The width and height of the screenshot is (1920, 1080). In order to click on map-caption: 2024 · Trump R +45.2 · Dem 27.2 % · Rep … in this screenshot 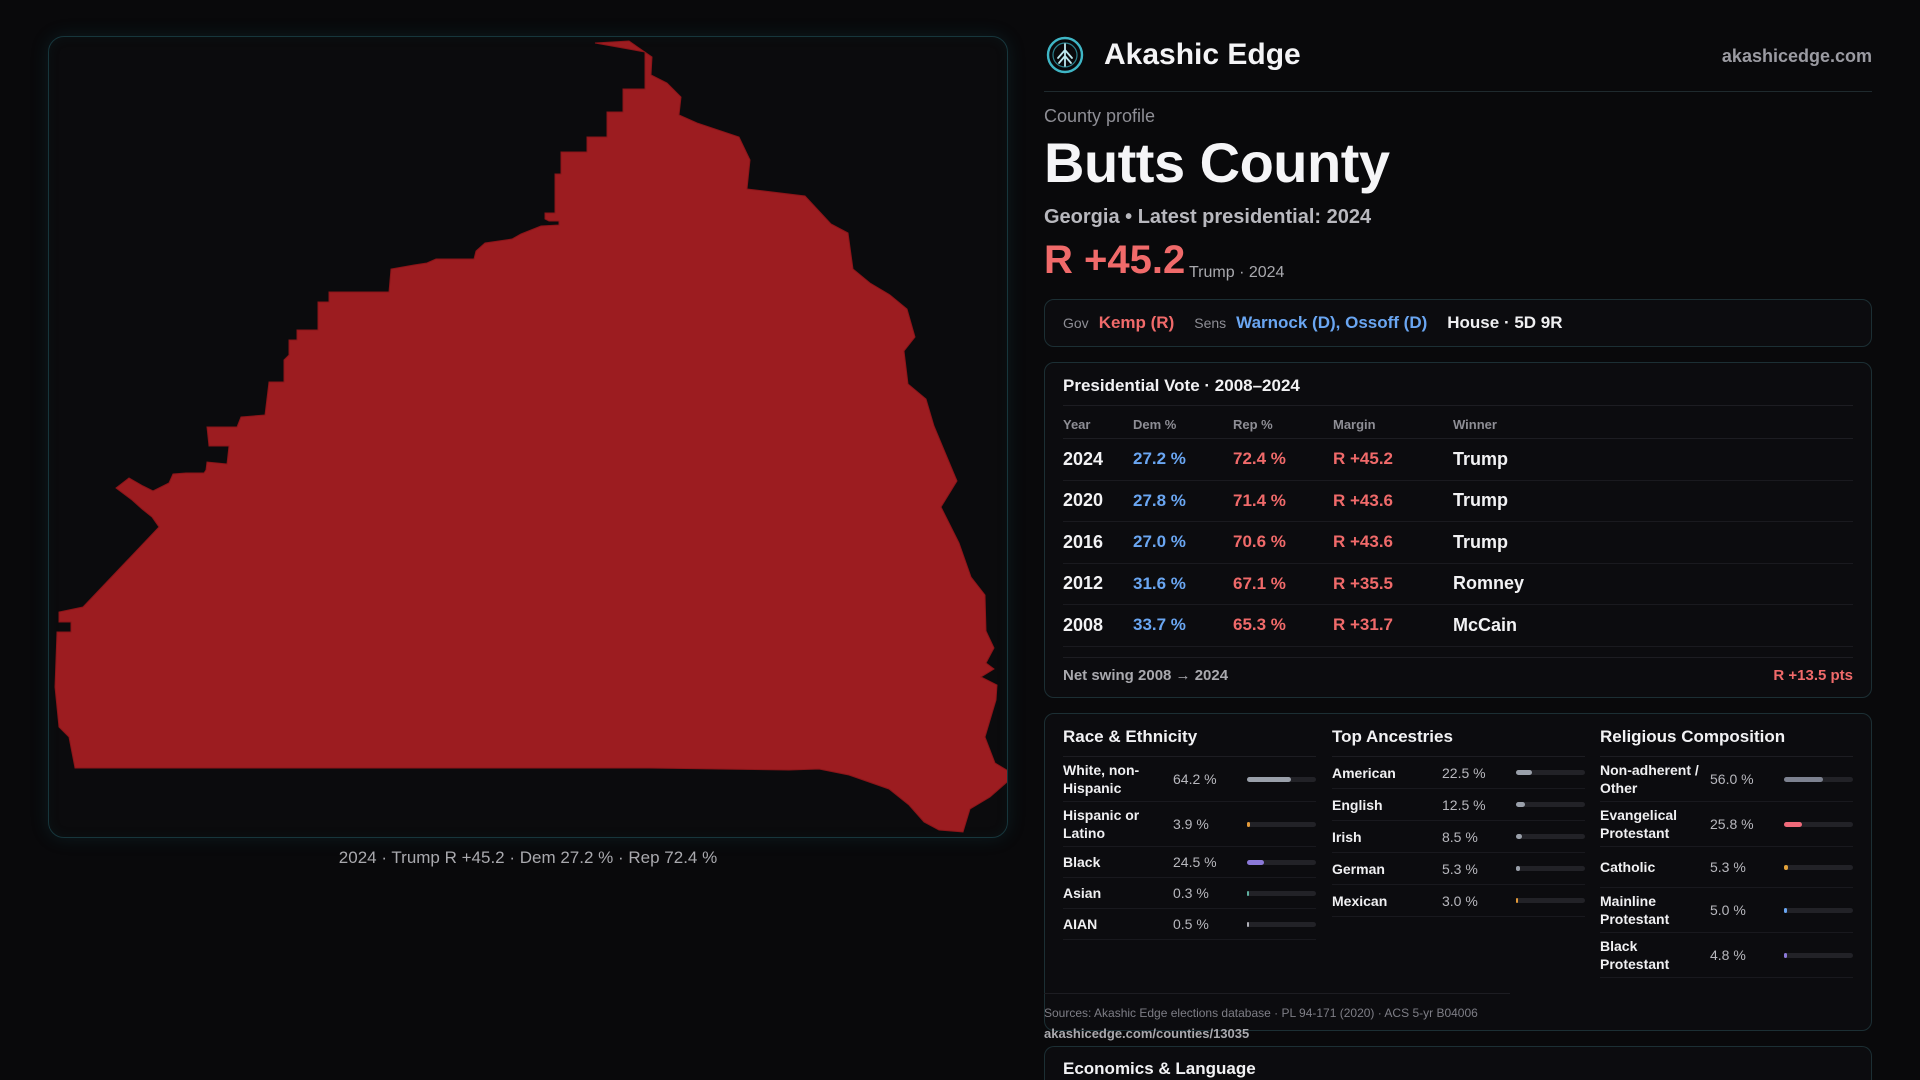, I will do `click(528, 857)`.